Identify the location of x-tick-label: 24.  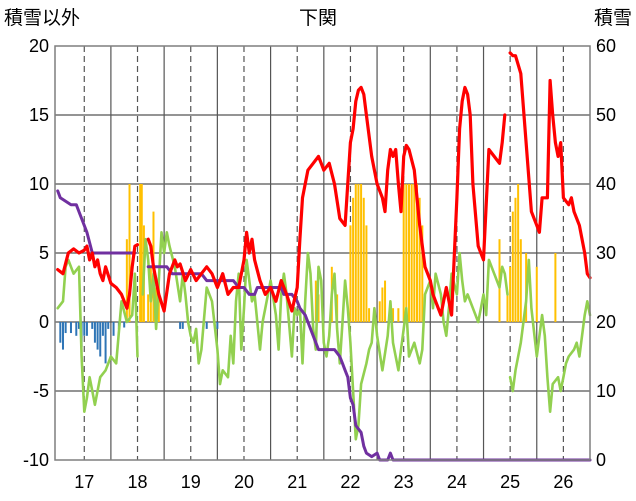
(457, 482).